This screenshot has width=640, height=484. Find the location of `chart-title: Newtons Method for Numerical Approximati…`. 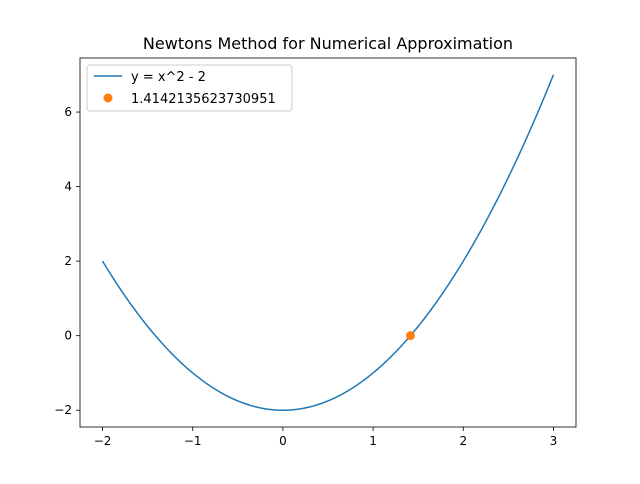

chart-title: Newtons Method for Numerical Approximati… is located at coordinates (328, 43).